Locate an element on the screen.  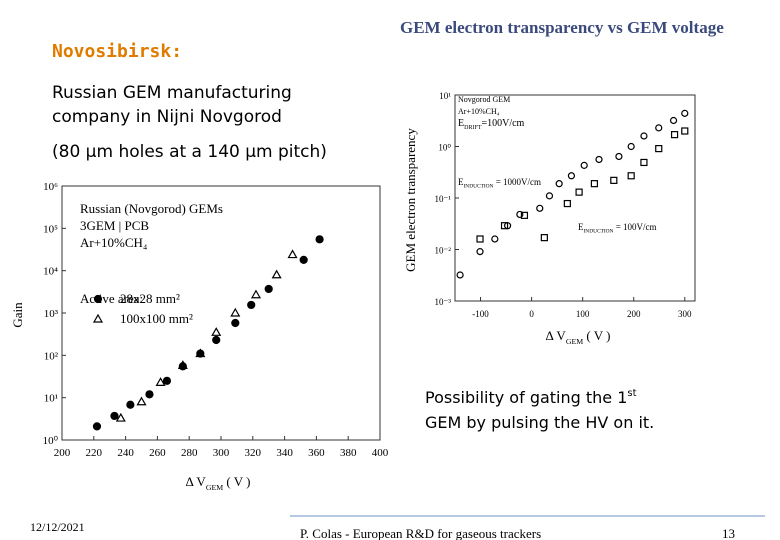
x-tick-label: -100 is located at coordinates (480, 314).